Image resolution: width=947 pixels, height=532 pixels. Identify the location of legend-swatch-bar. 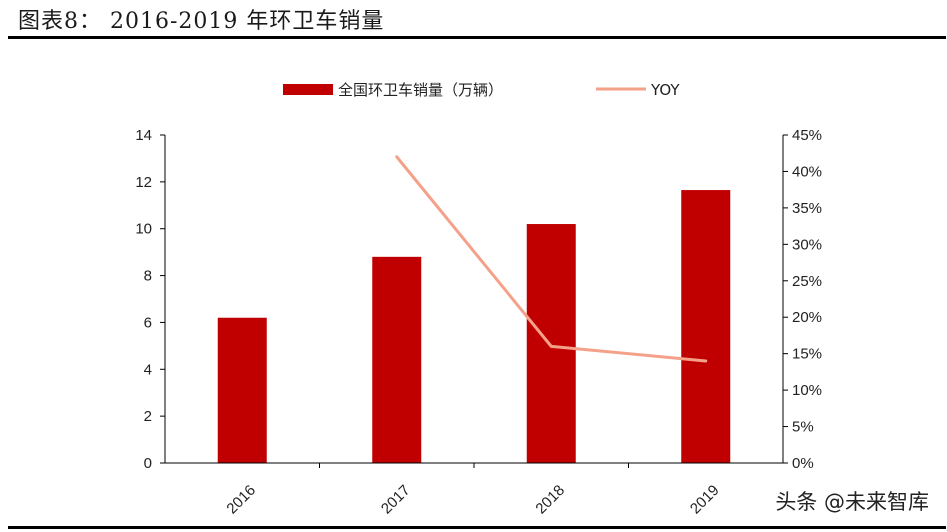
(308, 89).